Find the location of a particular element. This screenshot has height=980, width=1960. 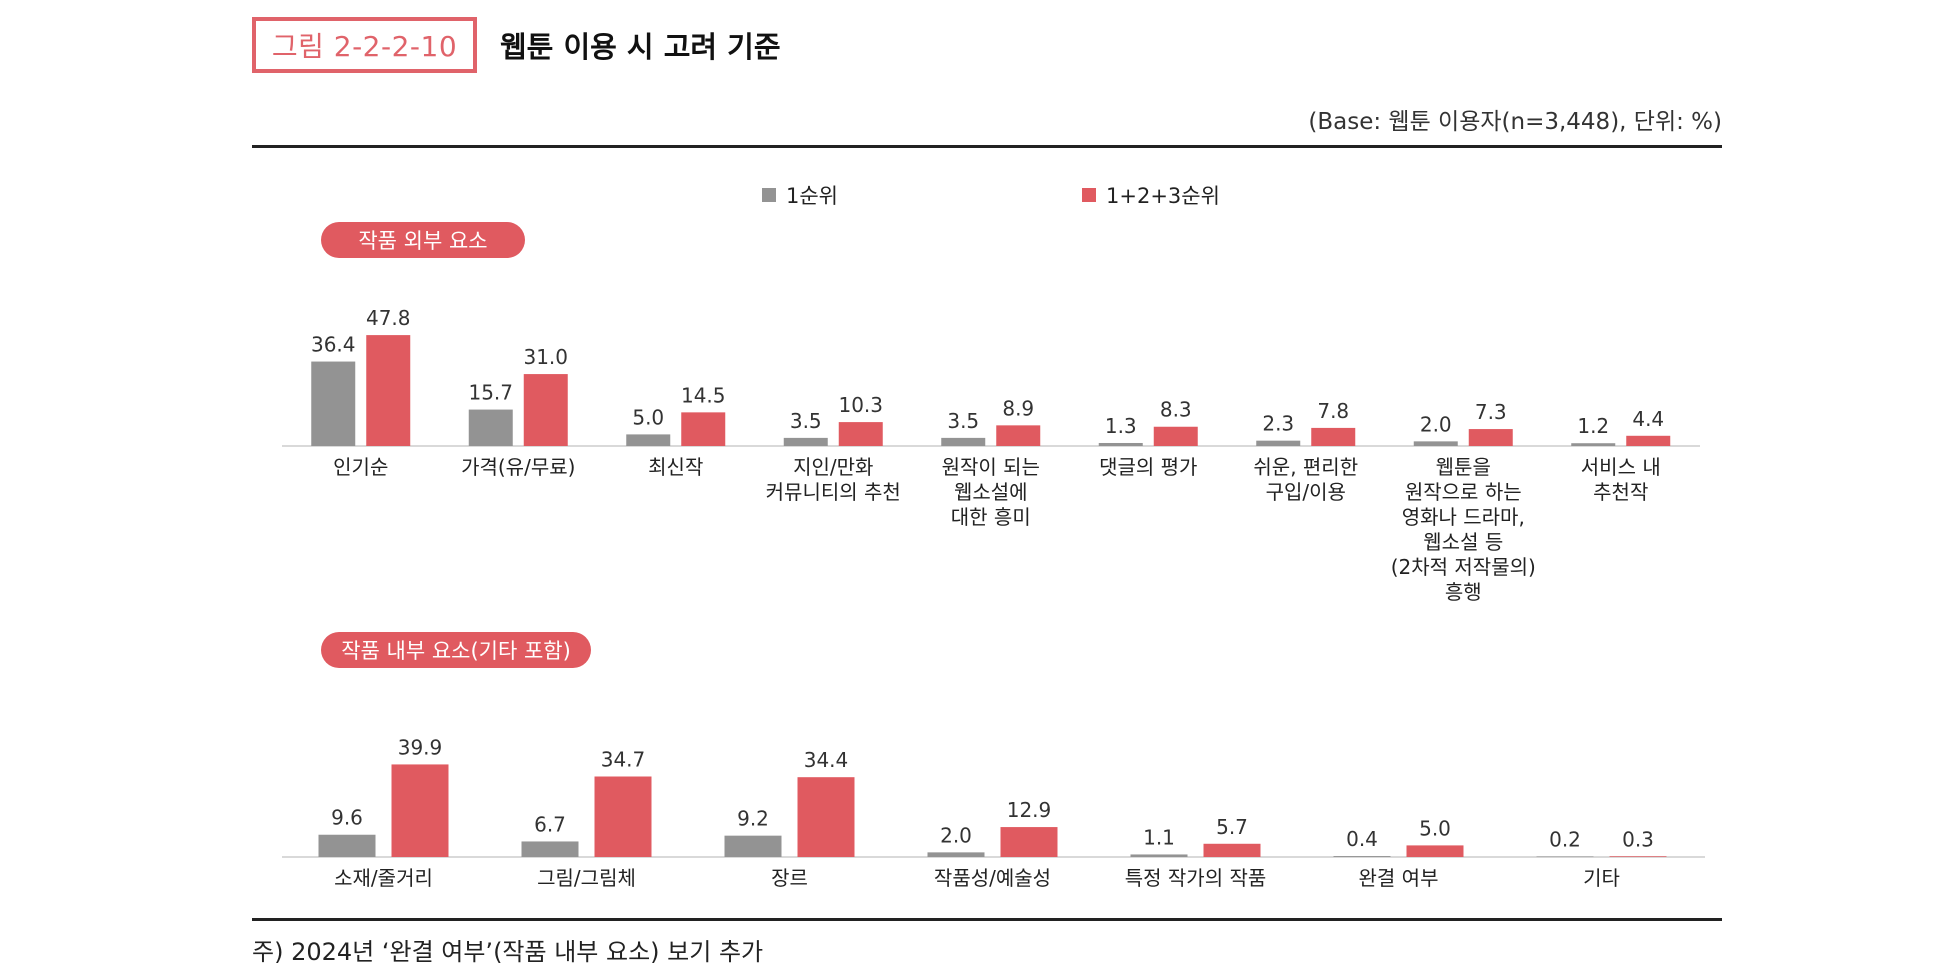

category-label-internal: 특정 작가의 작품 is located at coordinates (1196, 878).